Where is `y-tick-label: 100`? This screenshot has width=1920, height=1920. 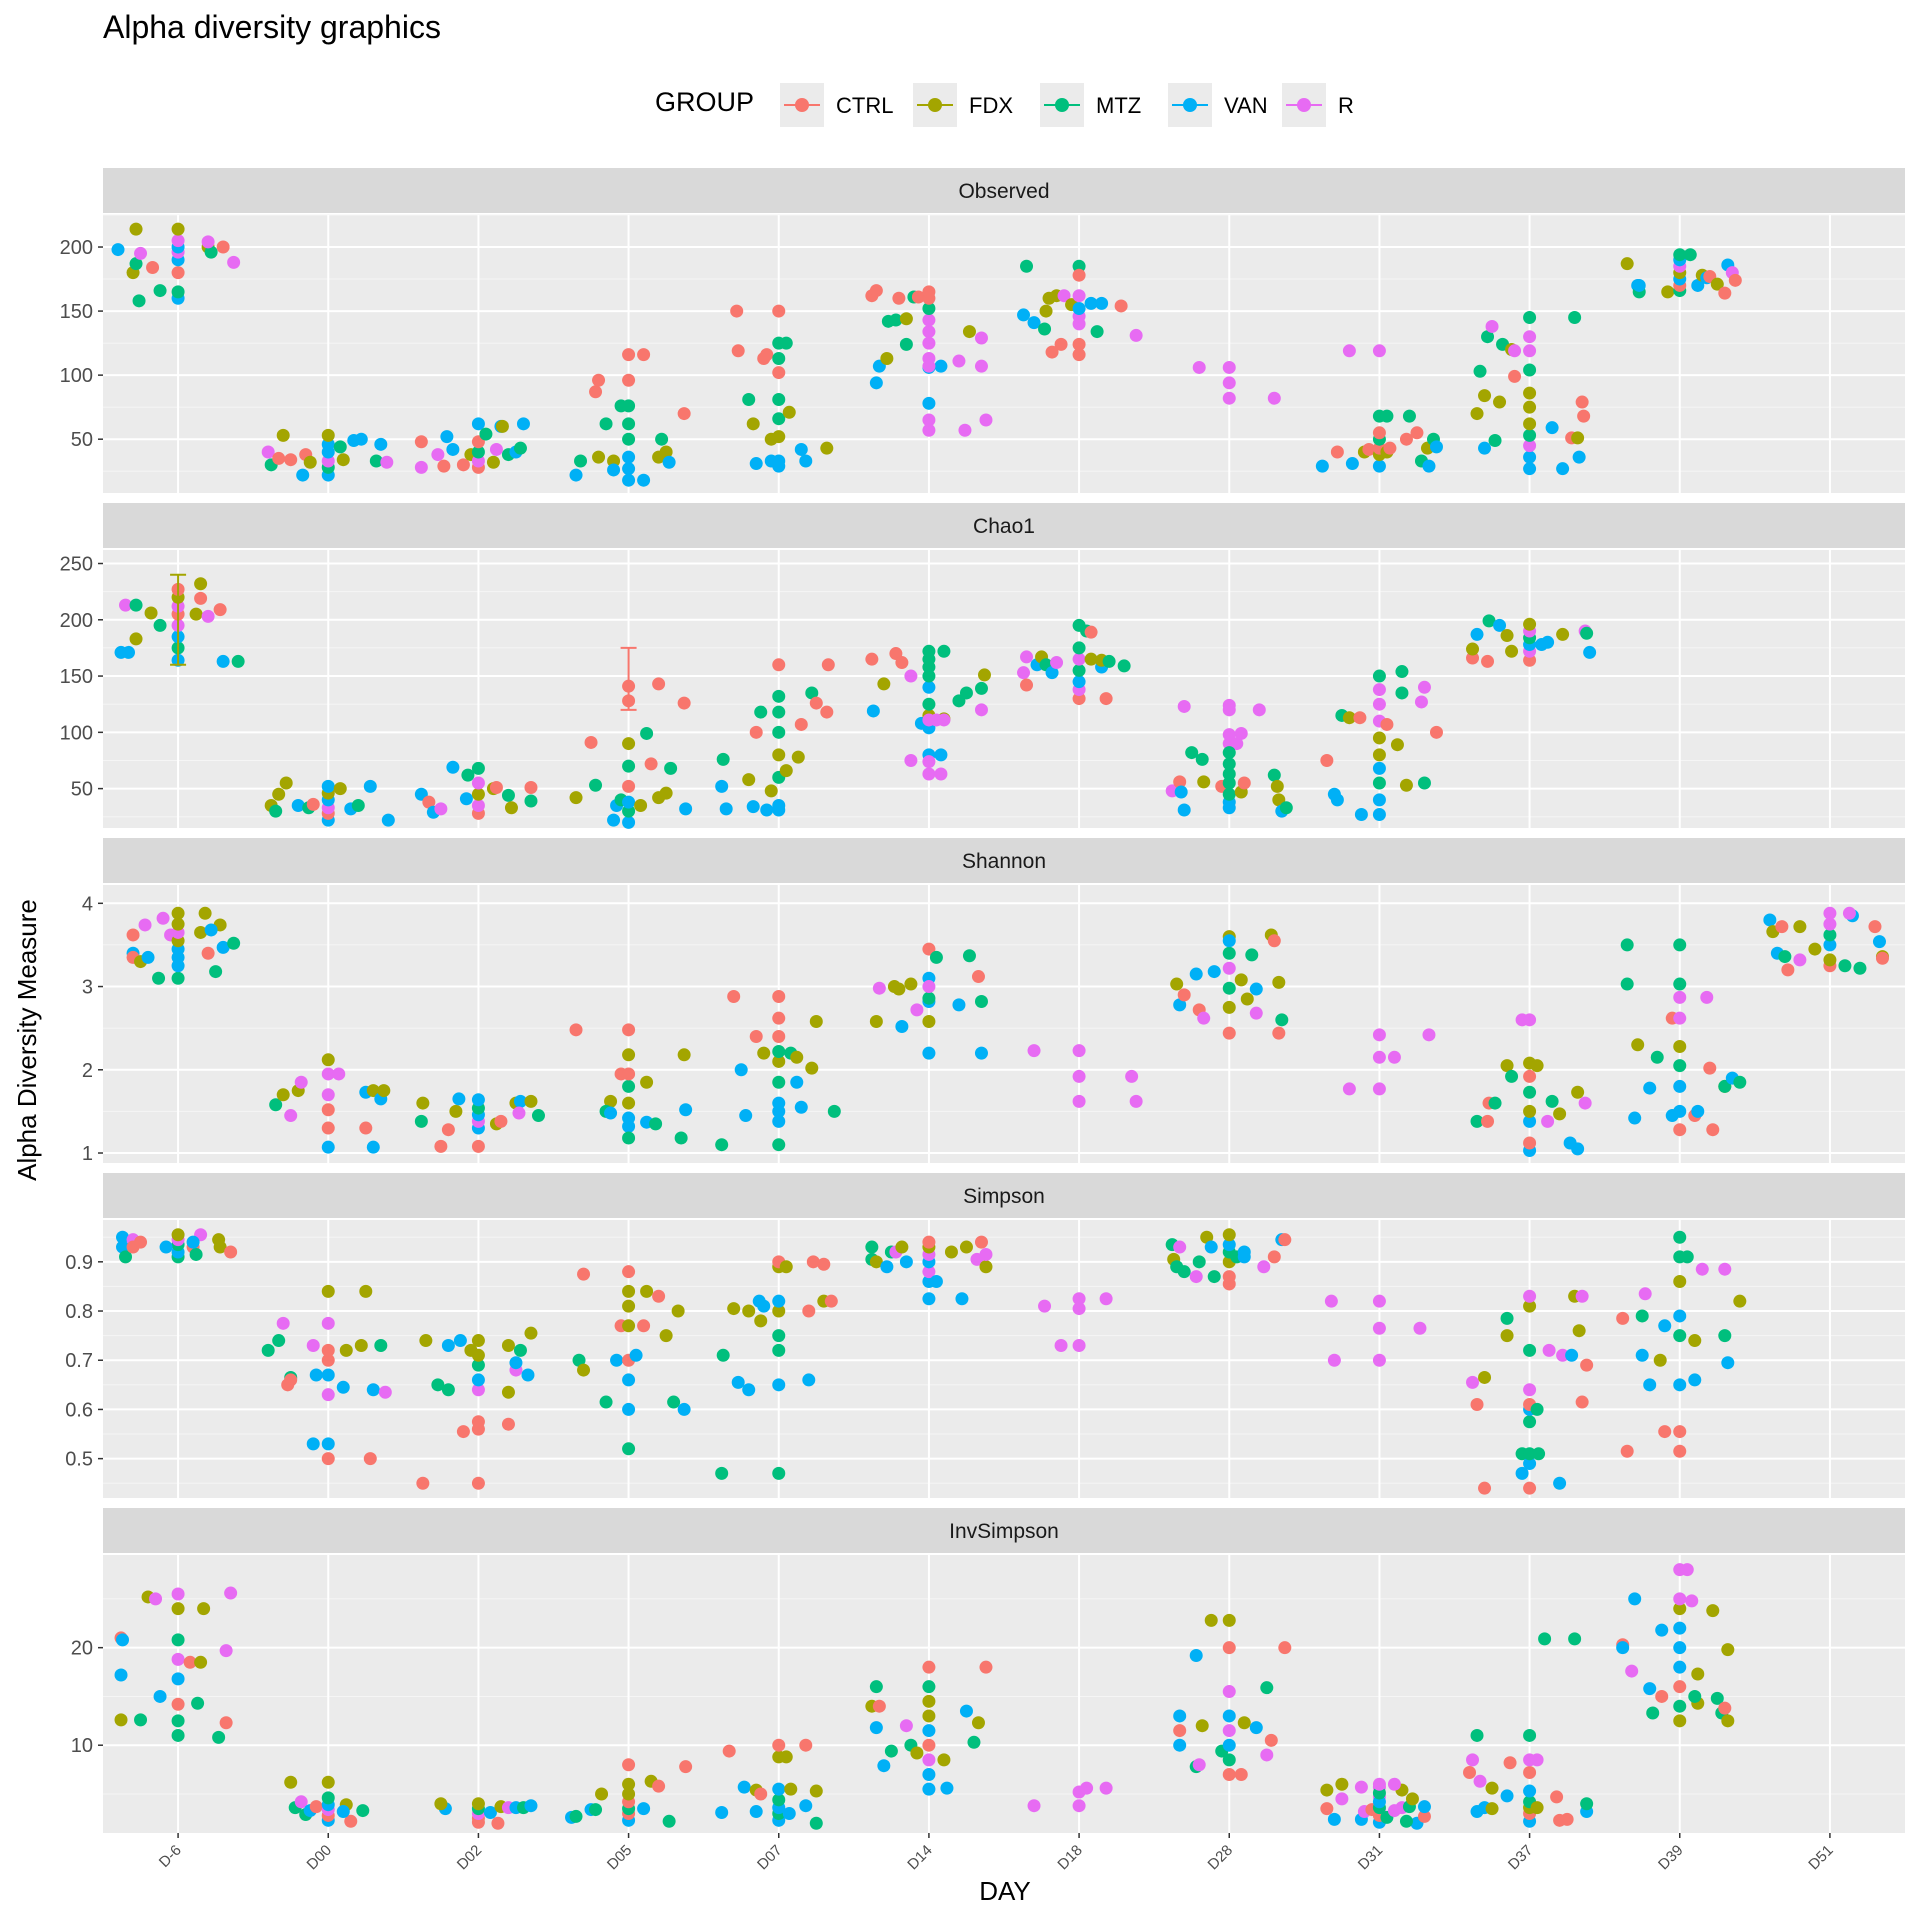 y-tick-label: 100 is located at coordinates (76, 376).